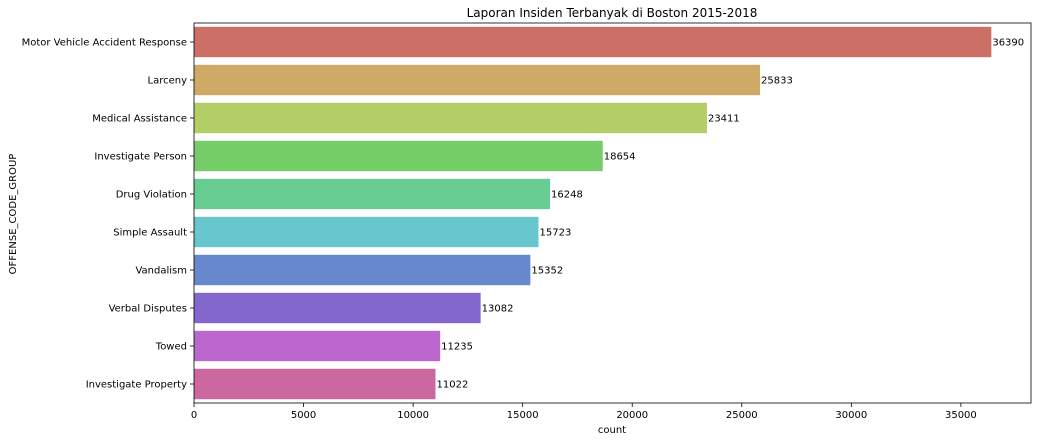 This screenshot has height=441, width=1038. I want to click on y-axis-title: OFFENSE_CODE_GROUP, so click(13, 214).